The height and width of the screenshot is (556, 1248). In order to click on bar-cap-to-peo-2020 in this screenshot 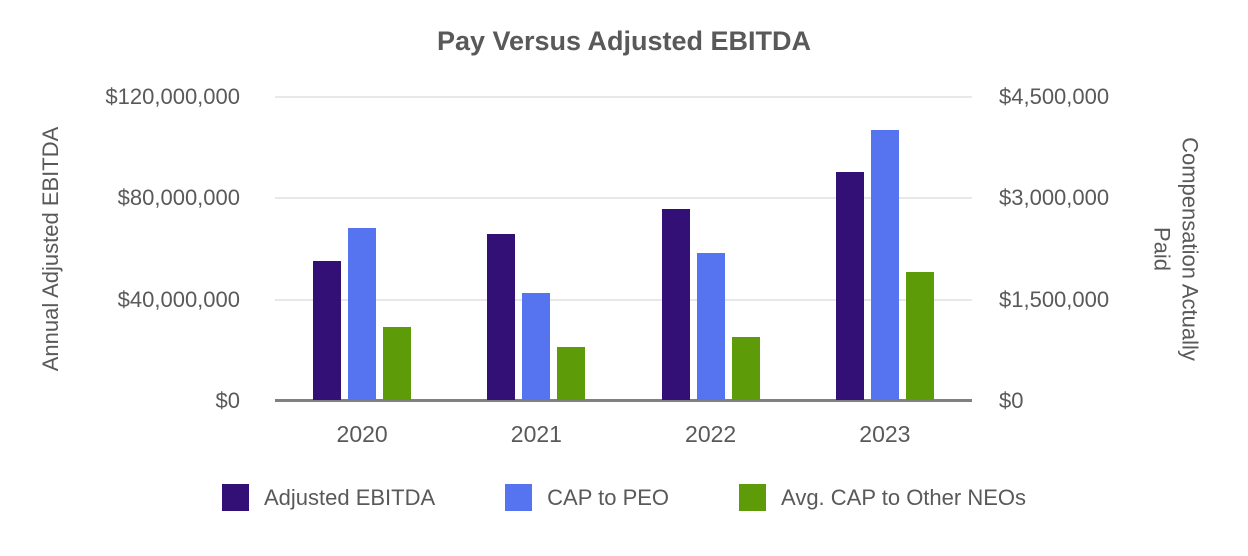, I will do `click(362, 313)`.